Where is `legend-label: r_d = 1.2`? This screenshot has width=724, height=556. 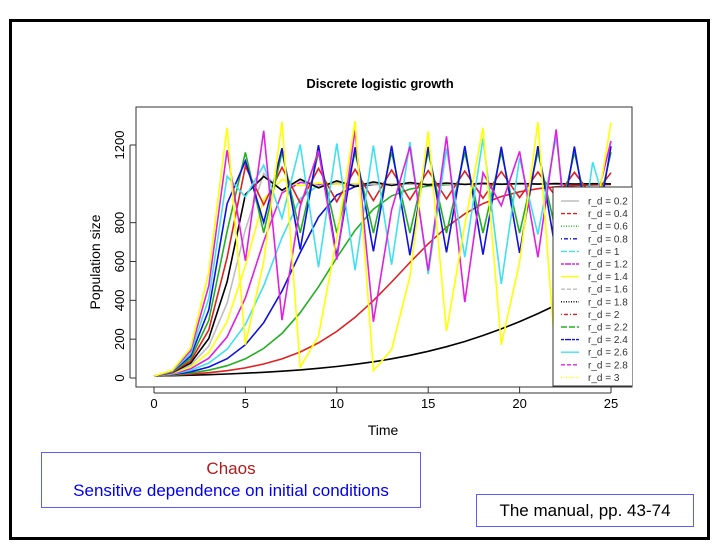
legend-label: r_d = 1.2 is located at coordinates (608, 265).